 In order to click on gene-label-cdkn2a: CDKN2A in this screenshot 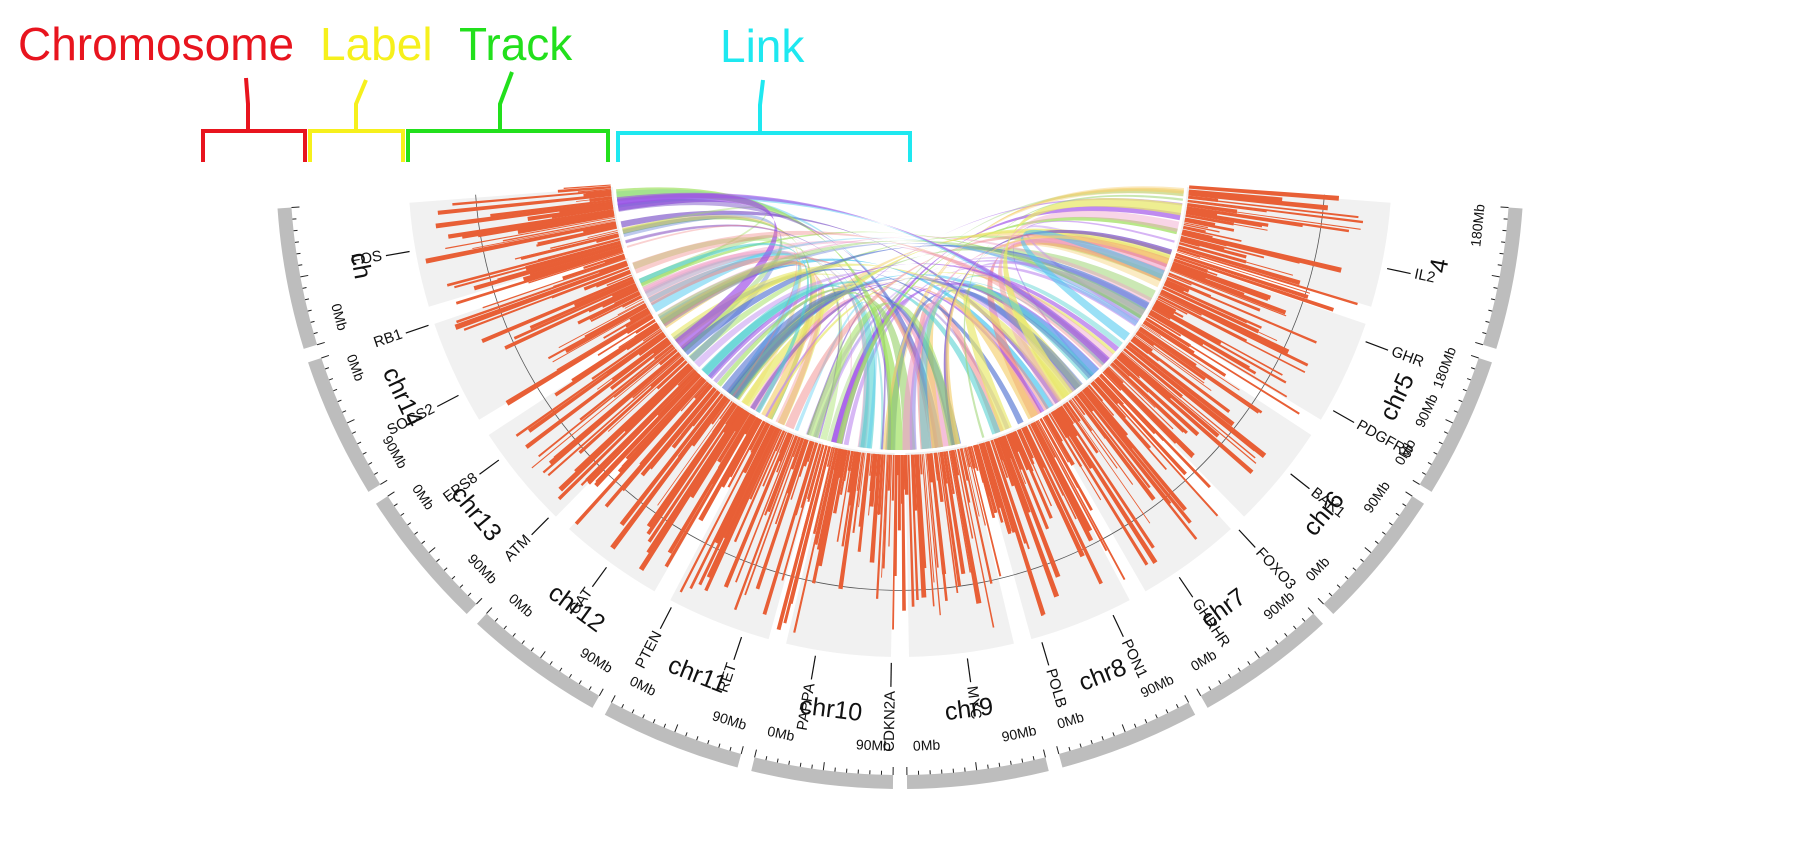, I will do `click(890, 707)`.